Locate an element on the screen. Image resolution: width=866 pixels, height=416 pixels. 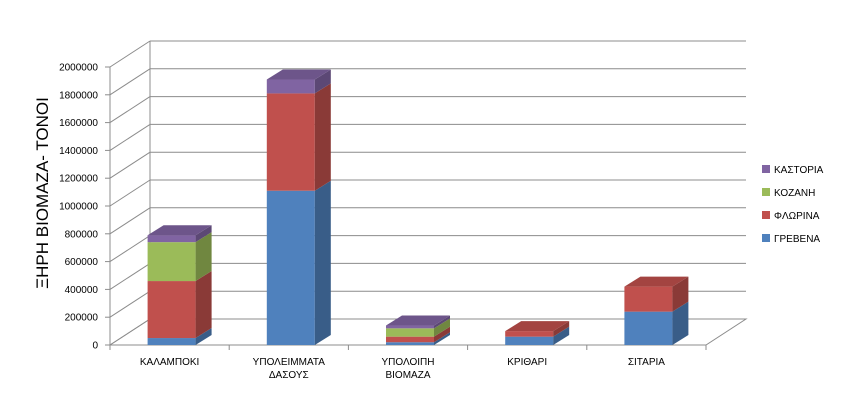
x-category-label: ΥΠΟΛΟΙΠΗ is located at coordinates (408, 362).